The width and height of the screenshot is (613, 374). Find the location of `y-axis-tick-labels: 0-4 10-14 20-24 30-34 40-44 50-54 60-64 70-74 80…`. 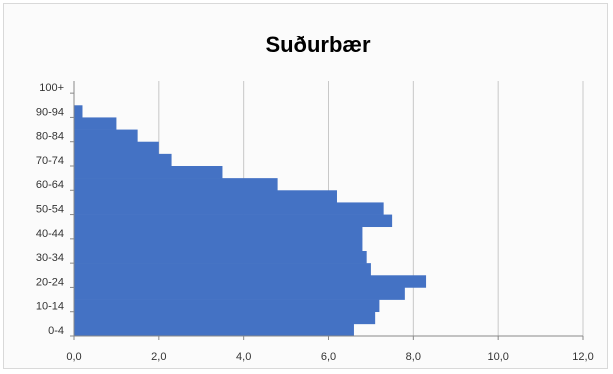

y-axis-tick-labels: 0-4 10-14 20-24 30-34 40-44 50-54 60-64 70-74 80… is located at coordinates (55, 209).